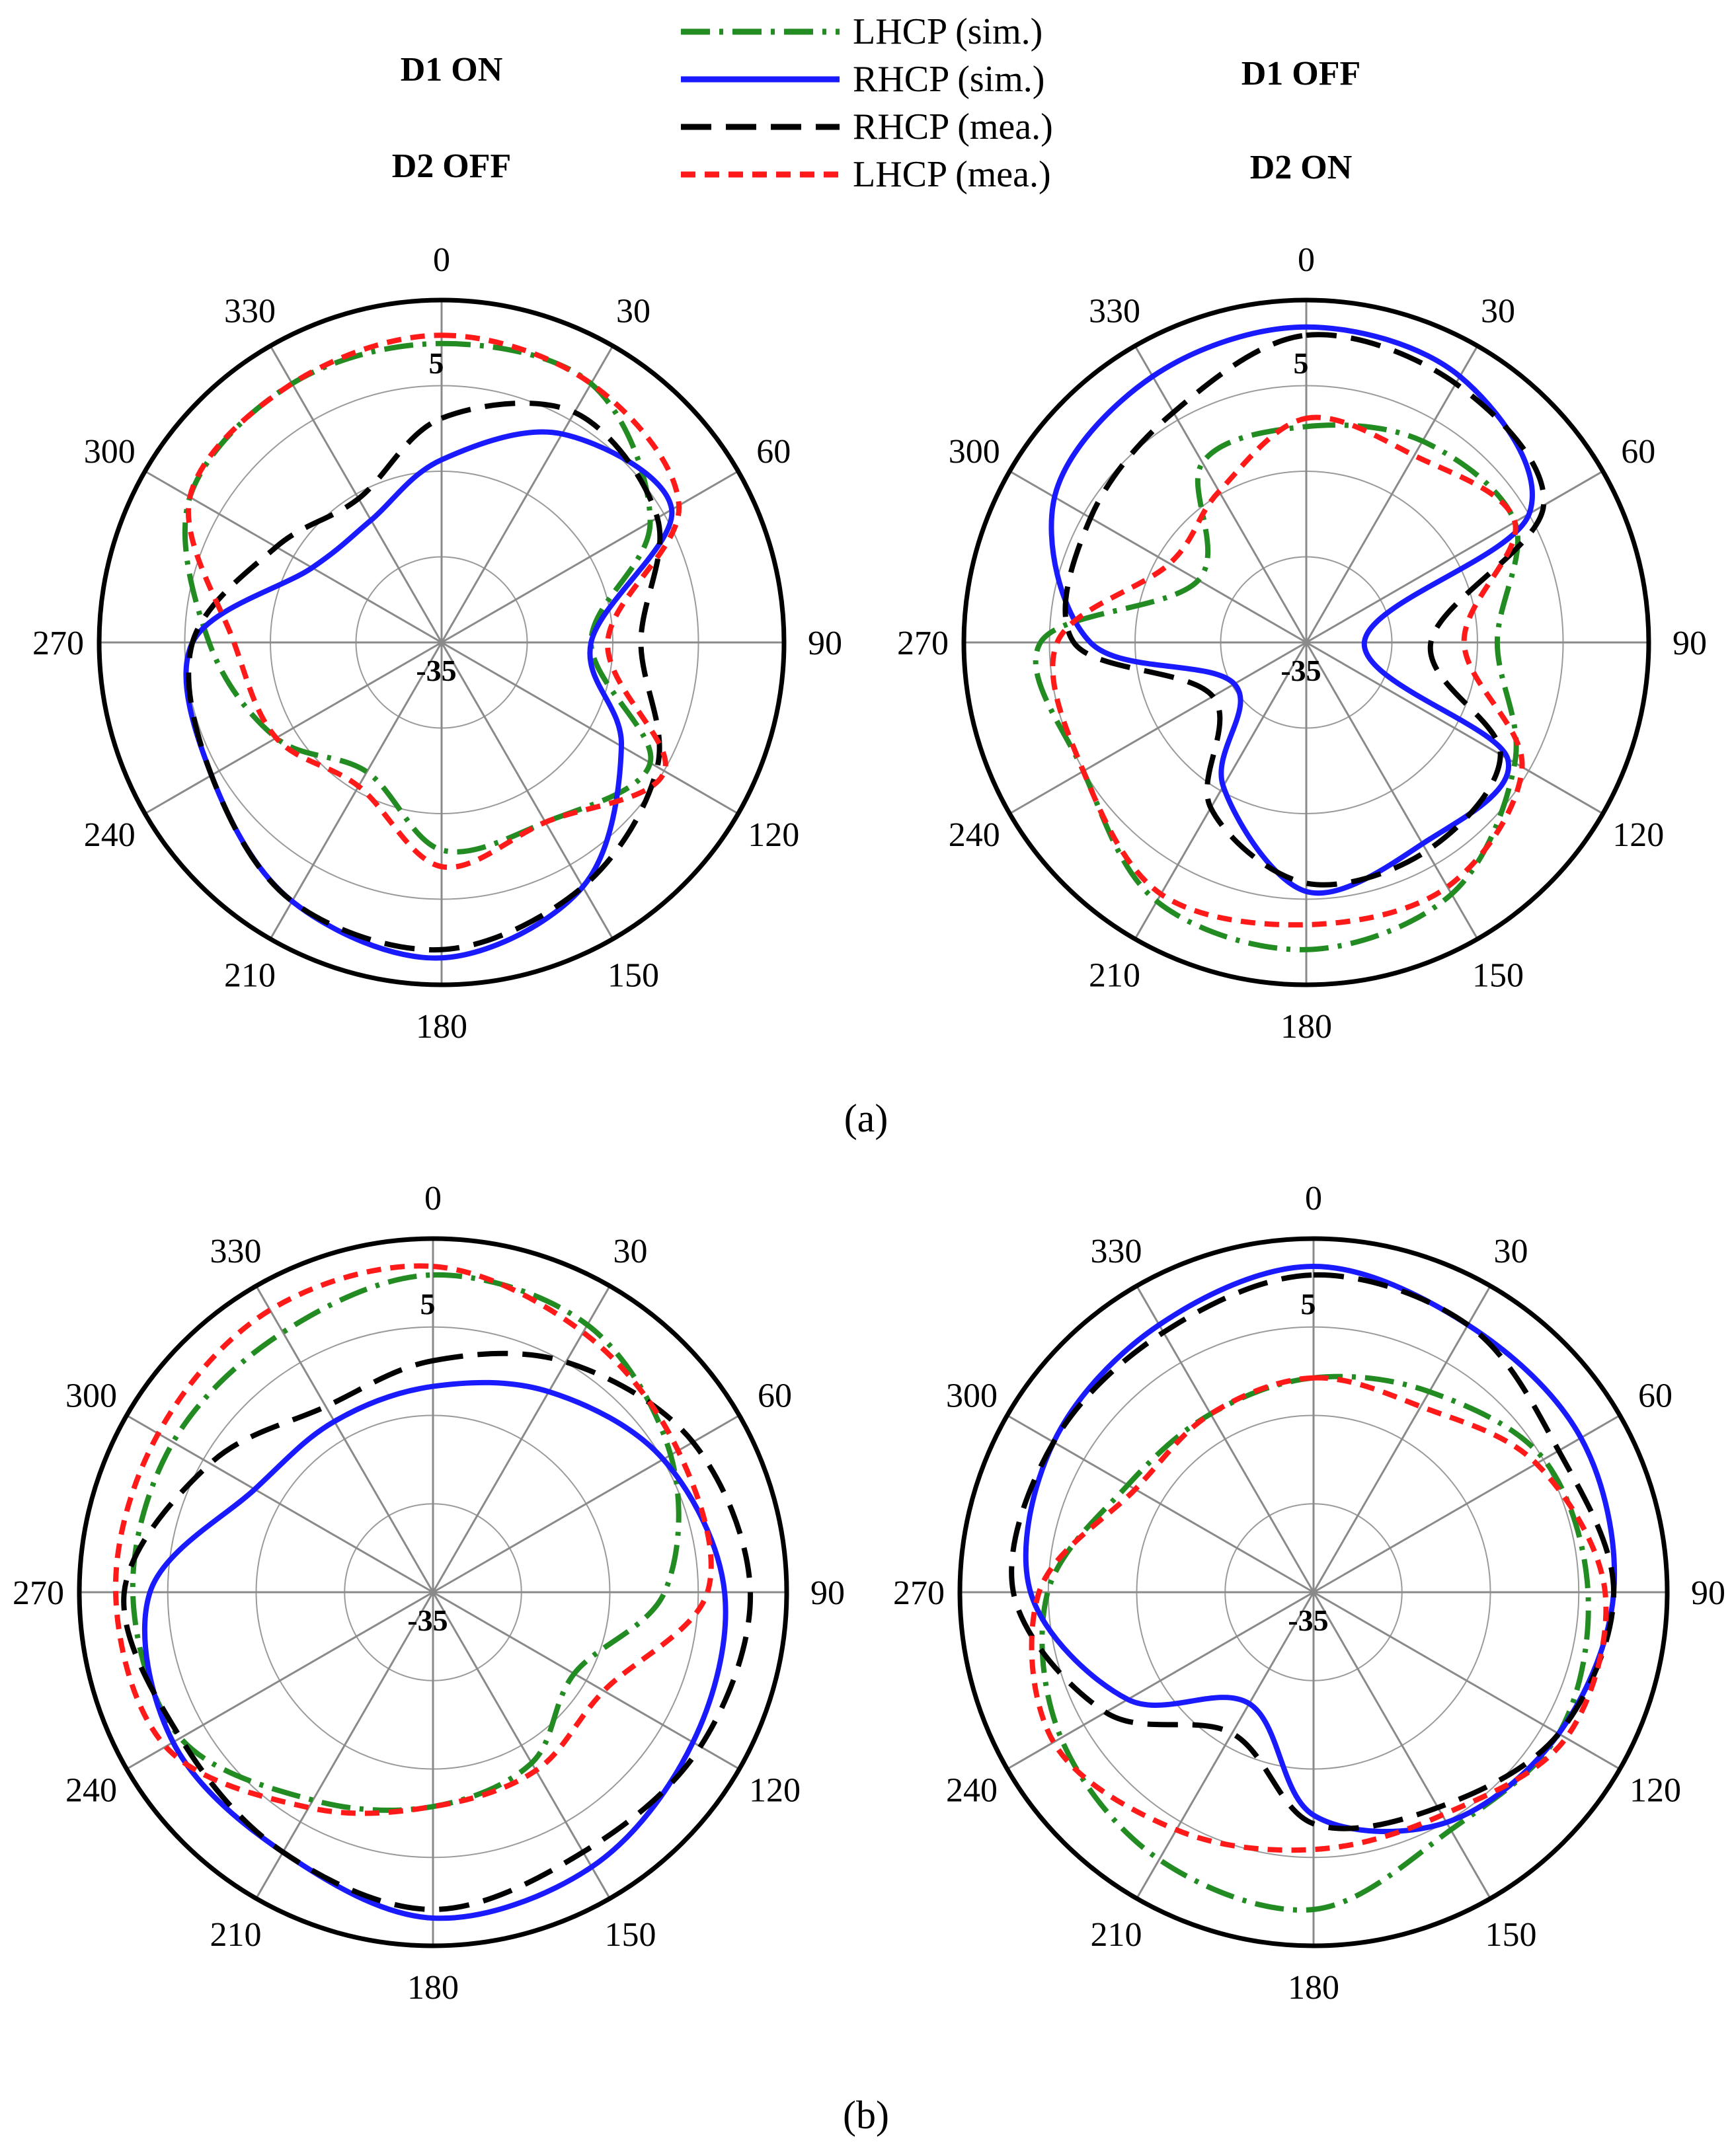  What do you see at coordinates (953, 126) in the screenshot?
I see `legend-label-rhcp-mea: RHCP (mea.)` at bounding box center [953, 126].